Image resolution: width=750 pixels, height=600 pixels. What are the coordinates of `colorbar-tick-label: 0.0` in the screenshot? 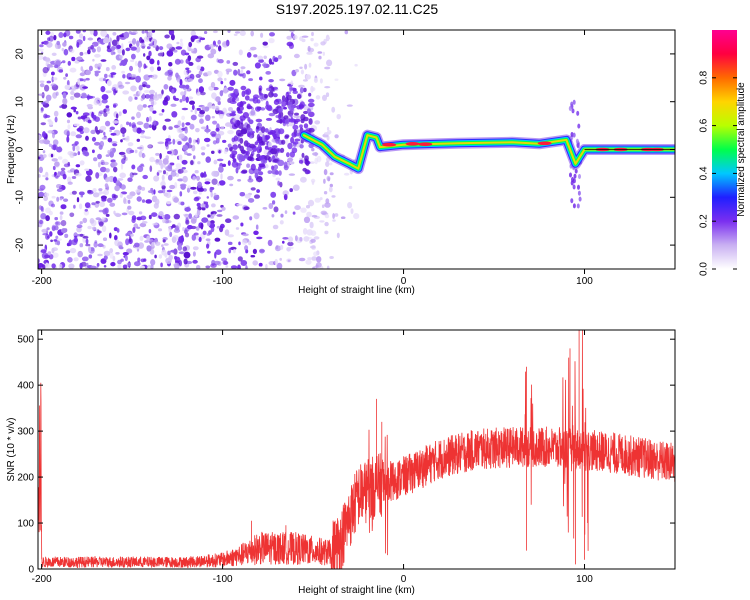 It's located at (704, 269).